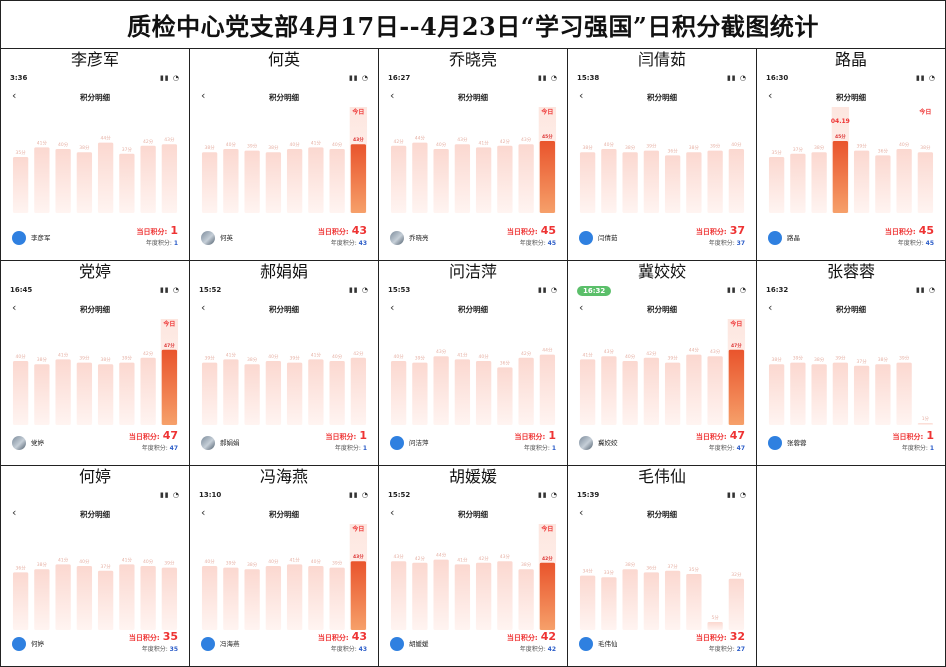 The image size is (946, 667). Describe the element at coordinates (926, 418) in the screenshot. I see `bar-value-label: 1分` at that location.